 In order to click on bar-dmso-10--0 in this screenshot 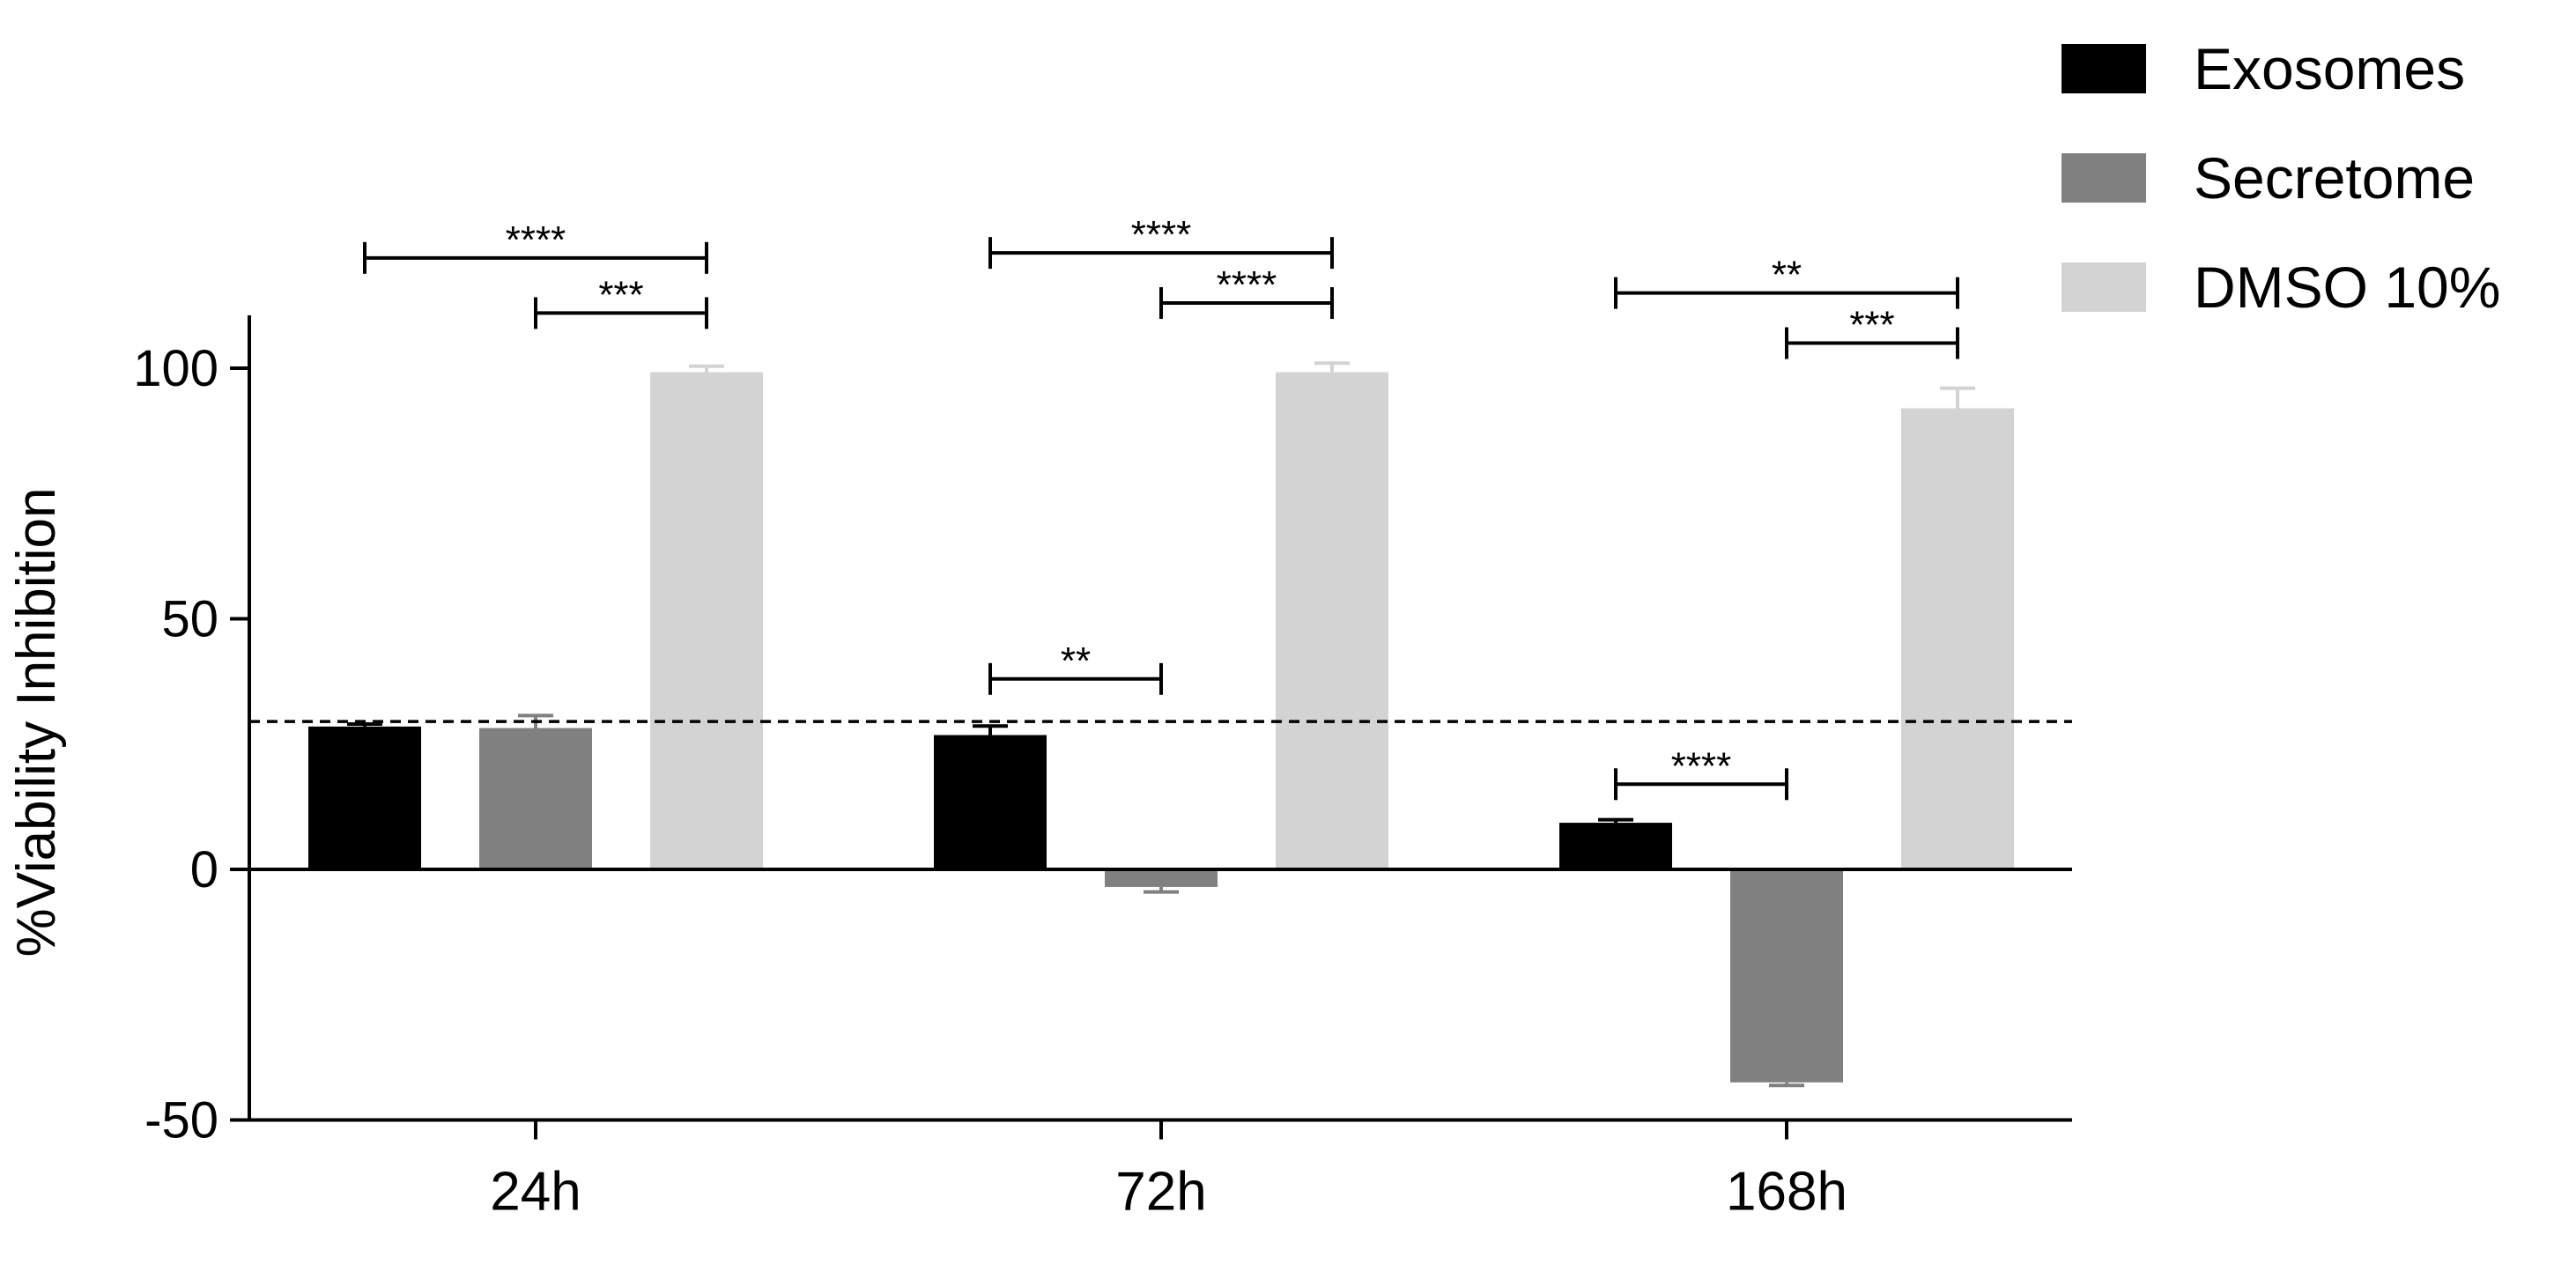, I will do `click(706, 620)`.